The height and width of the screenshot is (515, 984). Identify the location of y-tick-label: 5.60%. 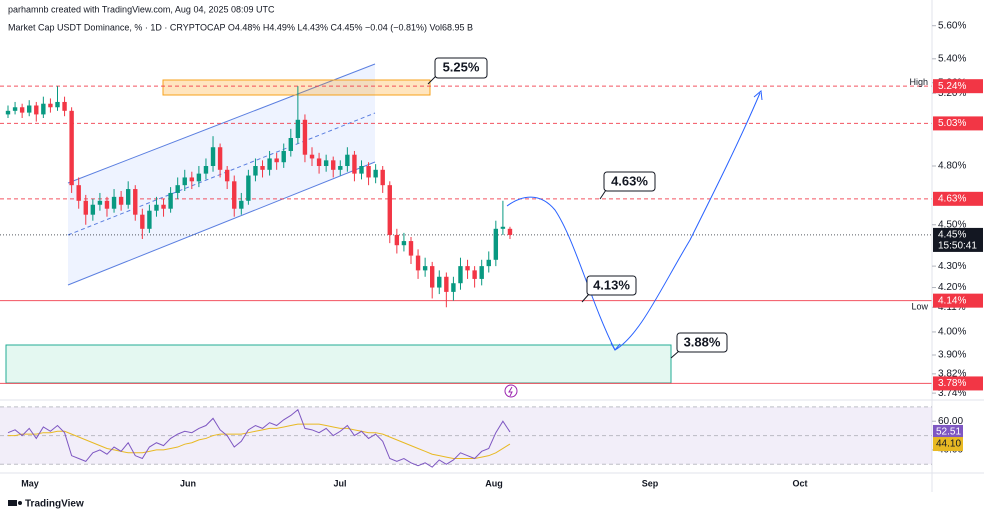
(952, 25).